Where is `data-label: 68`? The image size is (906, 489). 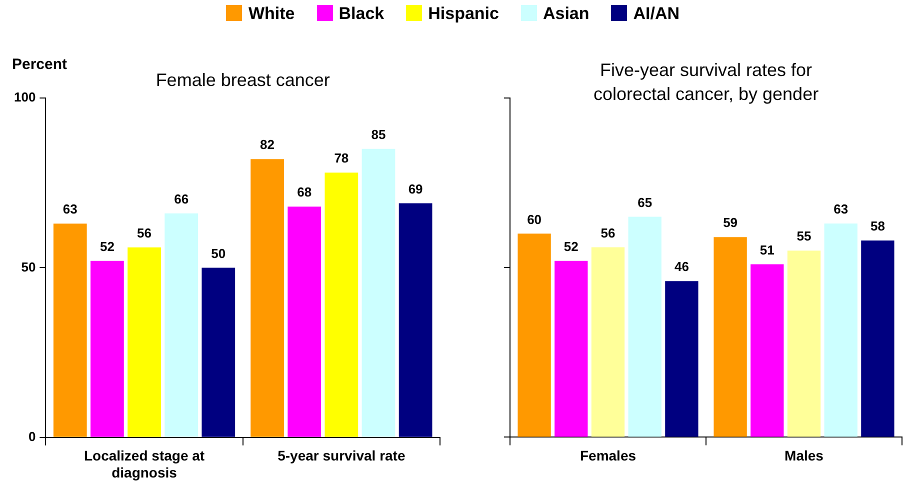
data-label: 68 is located at coordinates (304, 192).